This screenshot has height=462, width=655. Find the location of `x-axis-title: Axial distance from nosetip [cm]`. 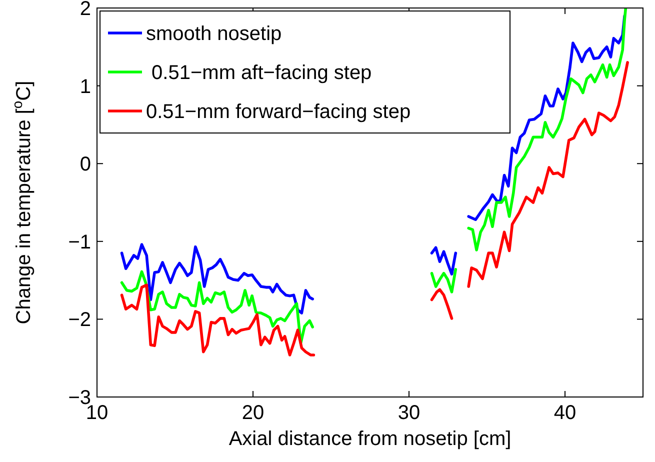

x-axis-title: Axial distance from nosetip [cm] is located at coordinates (370, 439).